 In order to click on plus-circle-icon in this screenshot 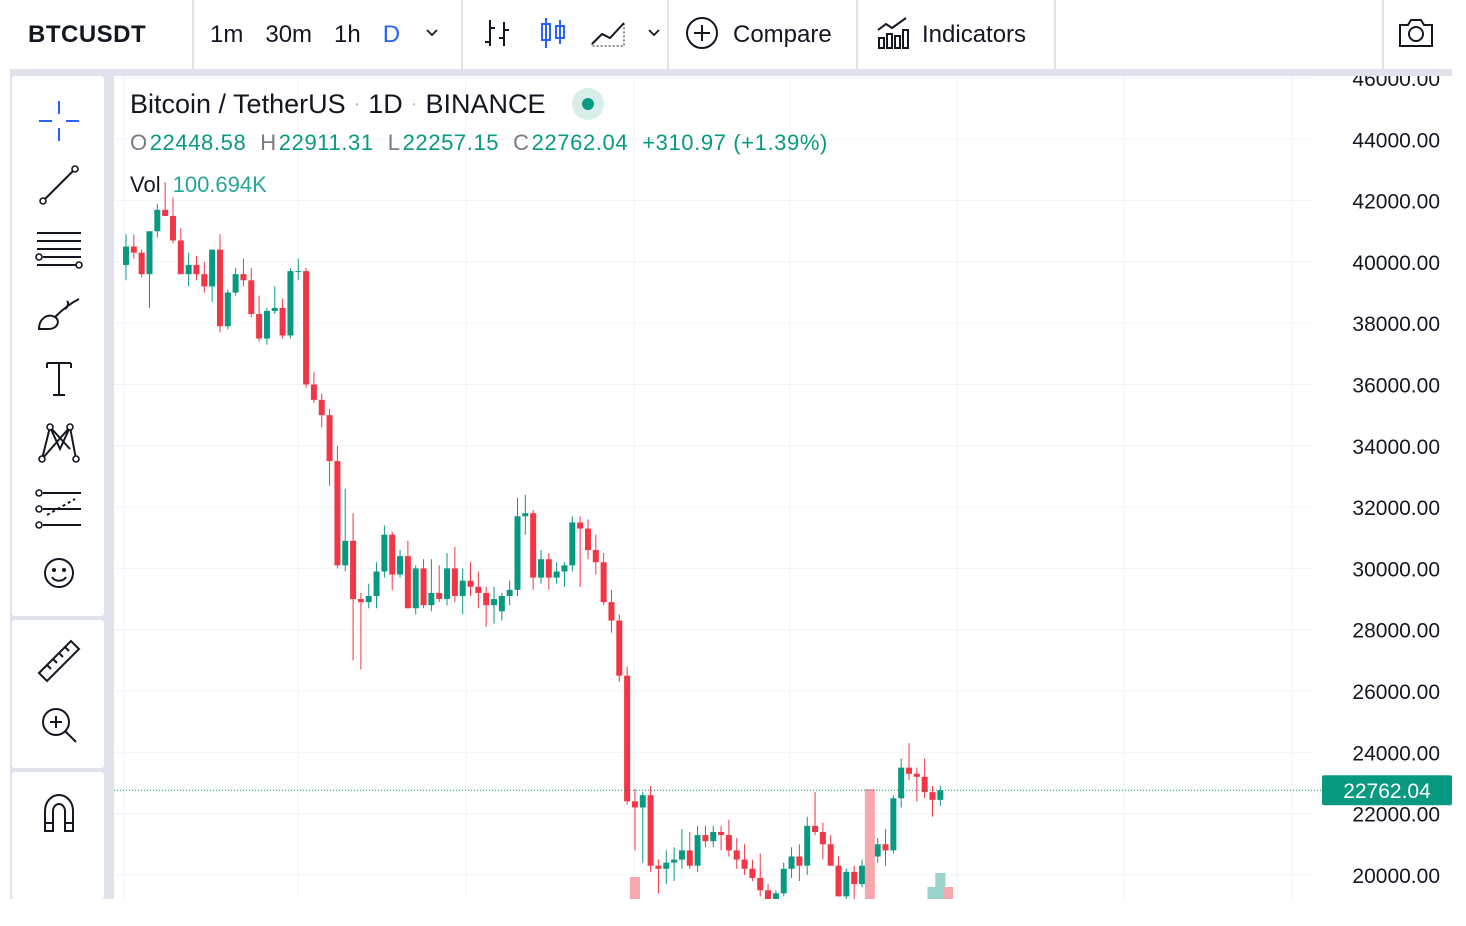, I will do `click(702, 35)`.